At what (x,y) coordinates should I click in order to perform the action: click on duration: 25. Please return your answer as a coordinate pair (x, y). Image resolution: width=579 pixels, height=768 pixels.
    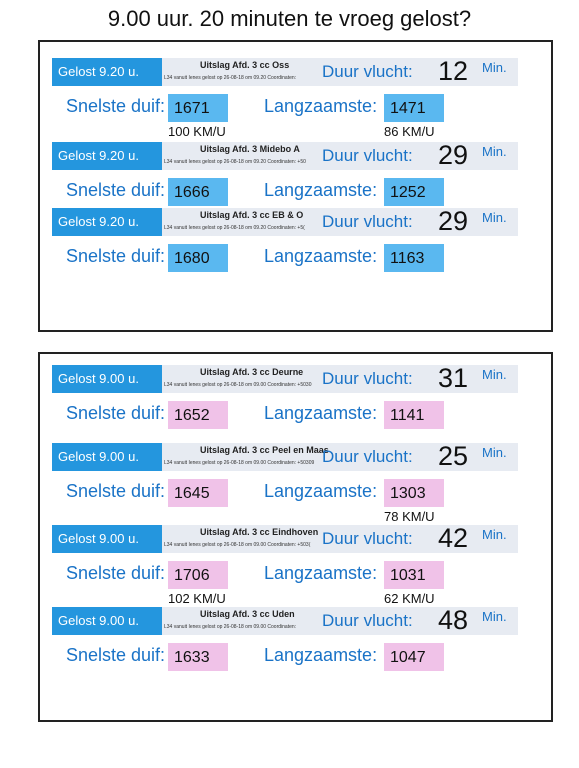
    Looking at the image, I should click on (453, 456).